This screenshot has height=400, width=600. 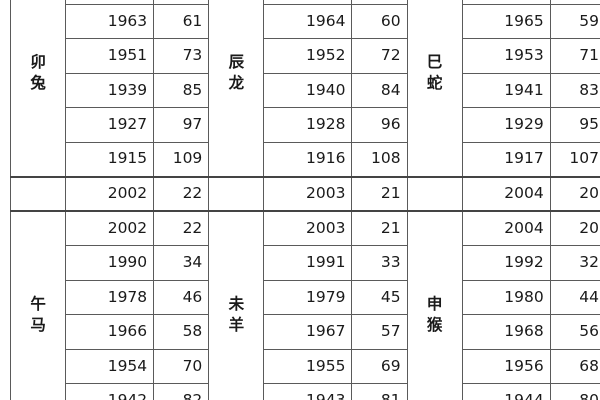 What do you see at coordinates (110, 366) in the screenshot?
I see `year-cell: 1954` at bounding box center [110, 366].